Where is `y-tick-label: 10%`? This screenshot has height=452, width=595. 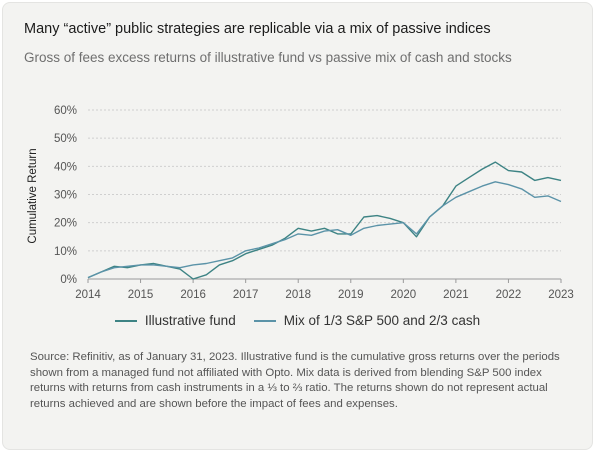 y-tick-label: 10% is located at coordinates (65, 252).